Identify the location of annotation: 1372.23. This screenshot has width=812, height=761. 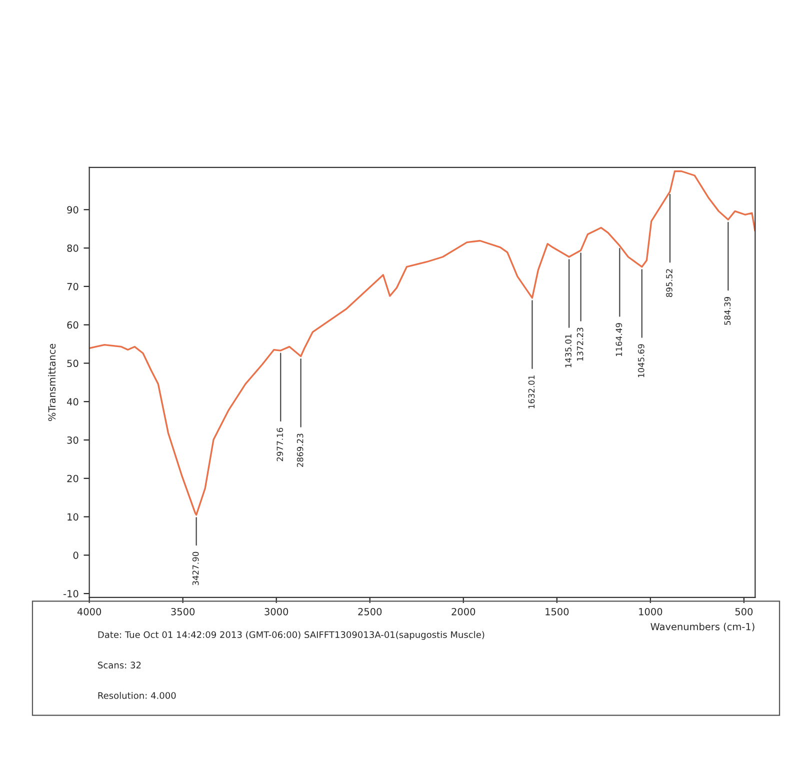
(580, 344).